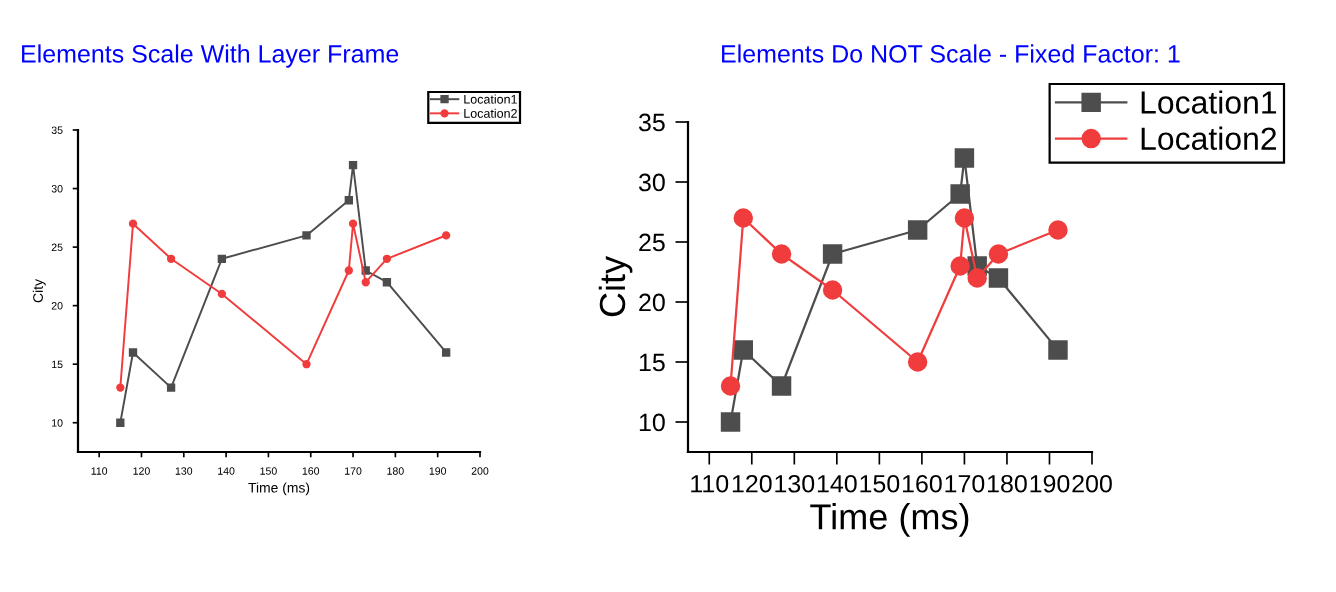  What do you see at coordinates (652, 422) in the screenshot?
I see `y-tick-label: 10` at bounding box center [652, 422].